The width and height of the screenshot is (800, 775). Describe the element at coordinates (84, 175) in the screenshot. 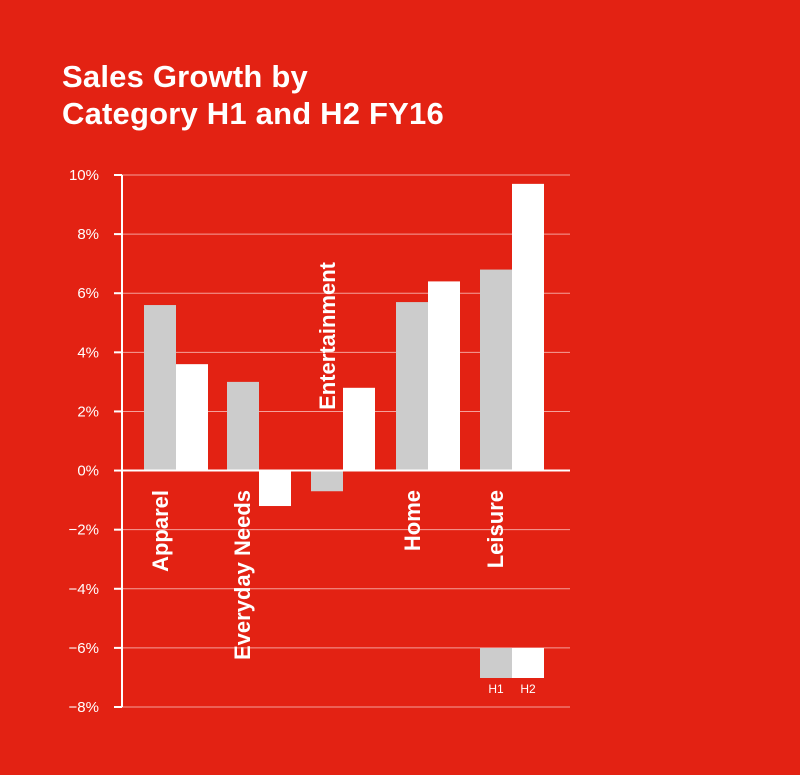

I see `y-tick-label: 10%` at that location.